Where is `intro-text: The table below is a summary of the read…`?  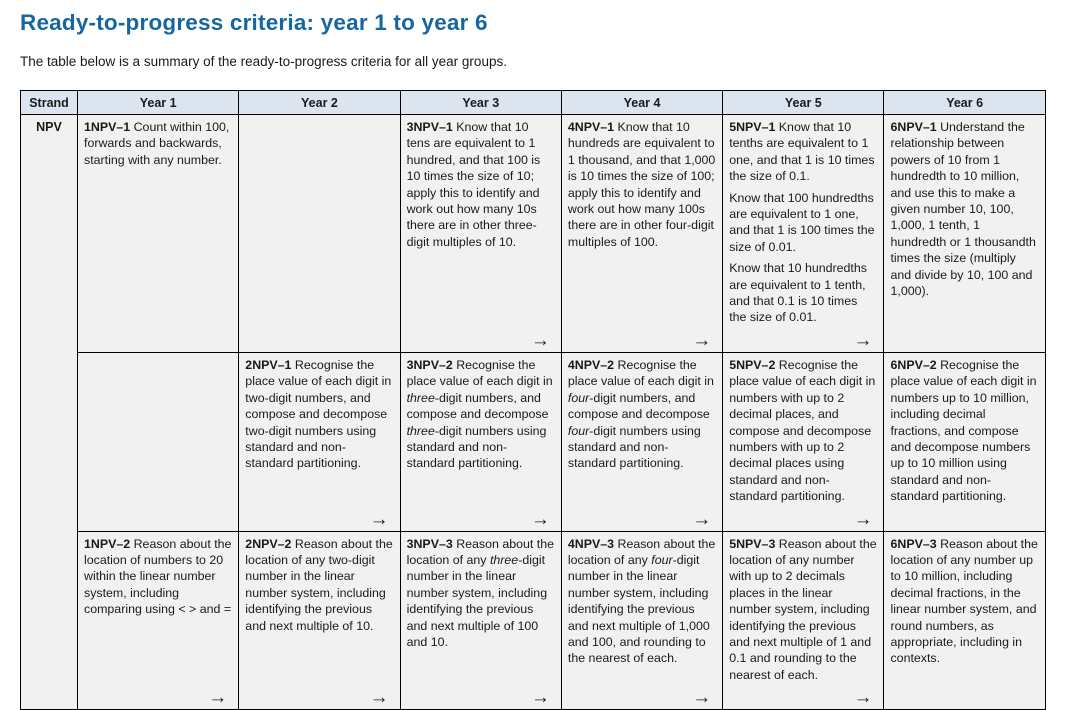
intro-text: The table below is a summary of the read… is located at coordinates (263, 61).